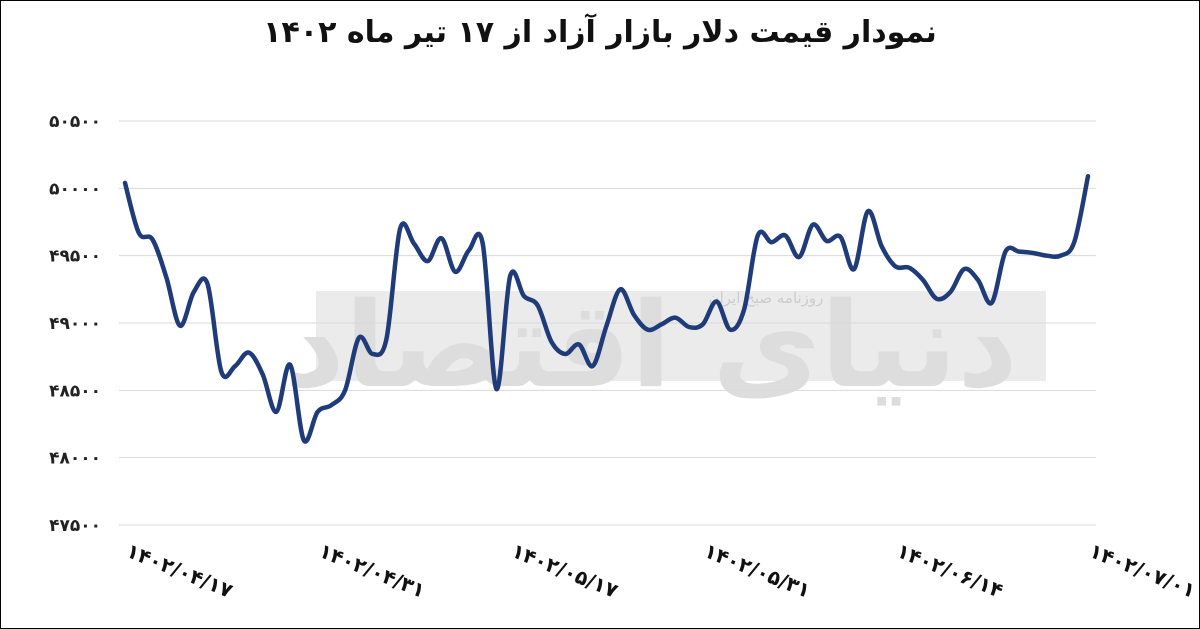 This screenshot has height=629, width=1200. What do you see at coordinates (75, 257) in the screenshot?
I see `y-tick-label: ۴۹۵۰۰` at bounding box center [75, 257].